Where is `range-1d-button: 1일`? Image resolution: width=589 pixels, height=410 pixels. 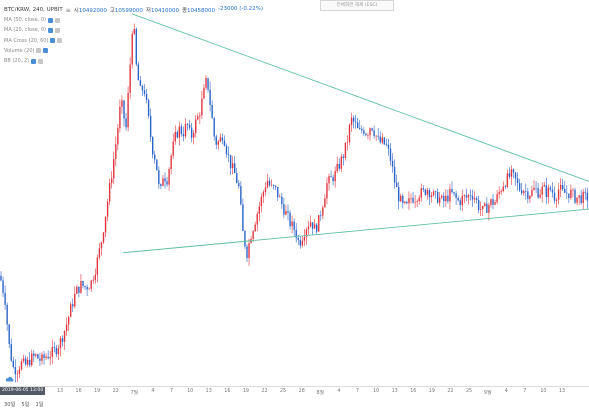 range-1d-button: 1일 is located at coordinates (39, 405).